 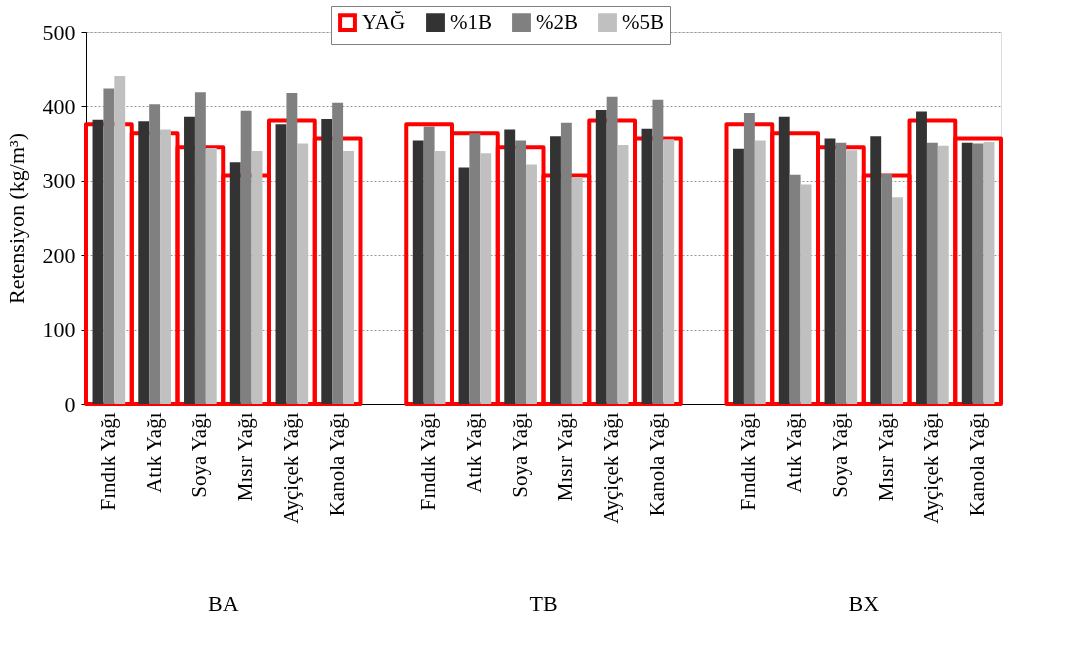 I want to click on y-tick-label: 500, so click(x=59, y=32).